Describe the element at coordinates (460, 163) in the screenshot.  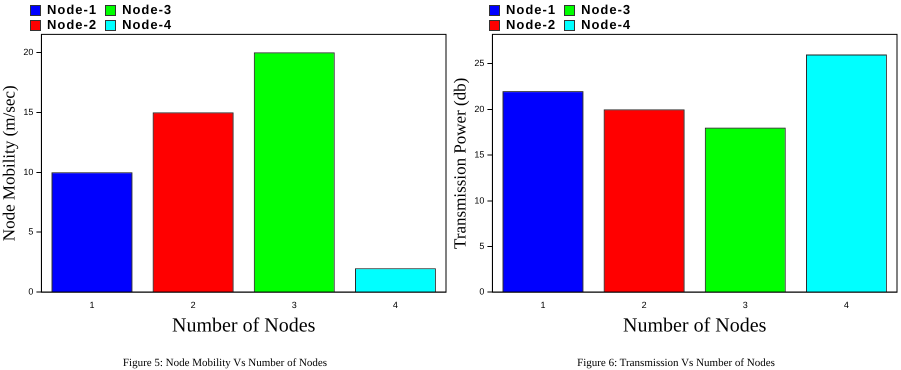
I see `y-axis-title: Transmission Power (db)` at that location.